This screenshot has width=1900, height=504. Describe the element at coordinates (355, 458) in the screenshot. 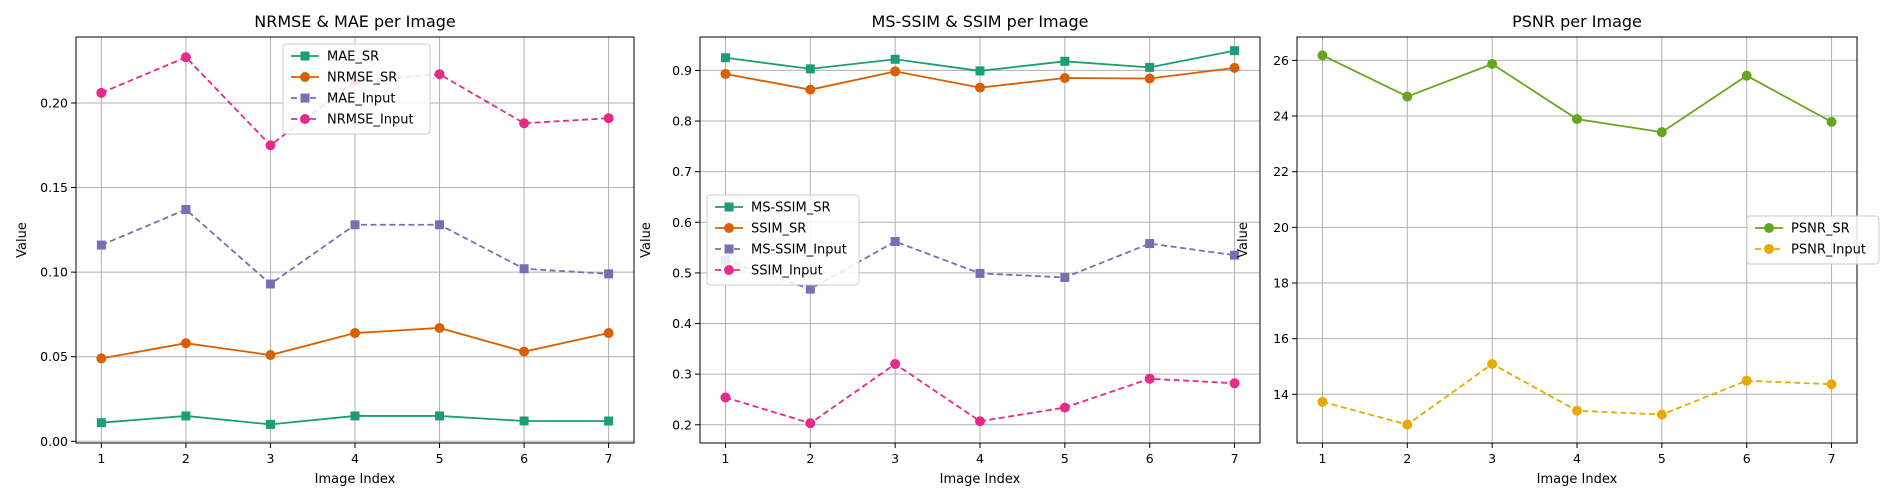

I see `x-tick-label: 4` at that location.